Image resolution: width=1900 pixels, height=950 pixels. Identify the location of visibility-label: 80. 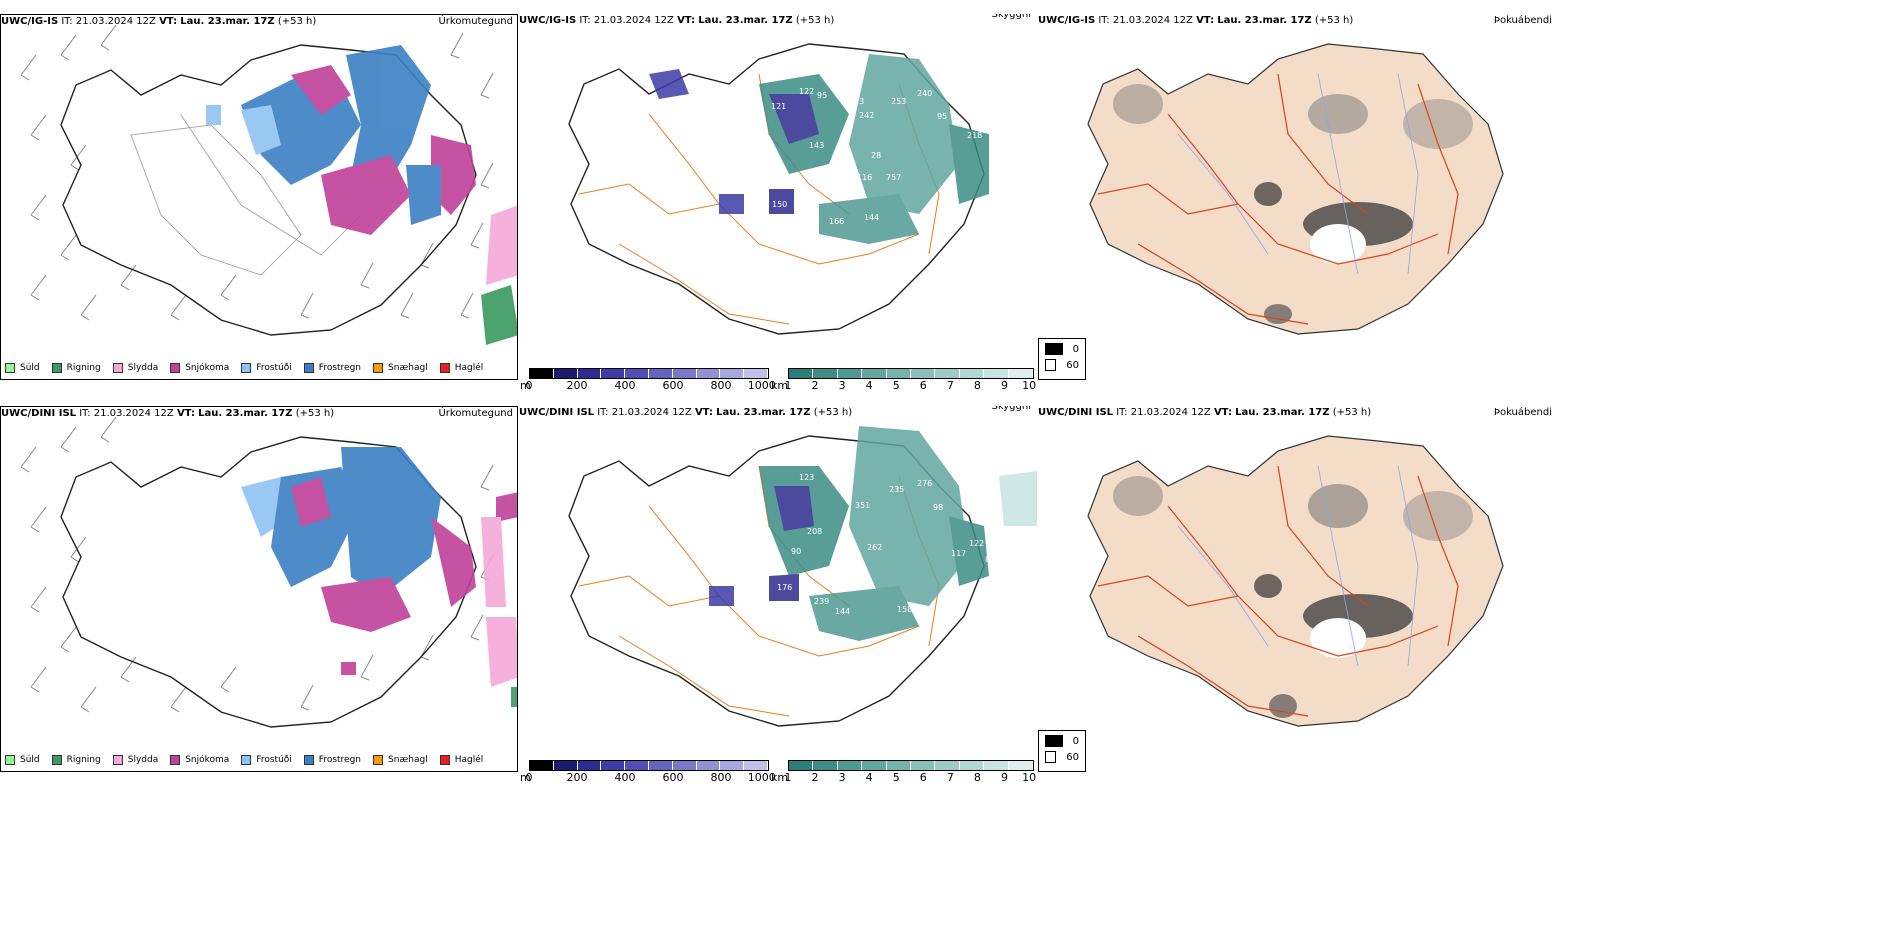
(990, 559).